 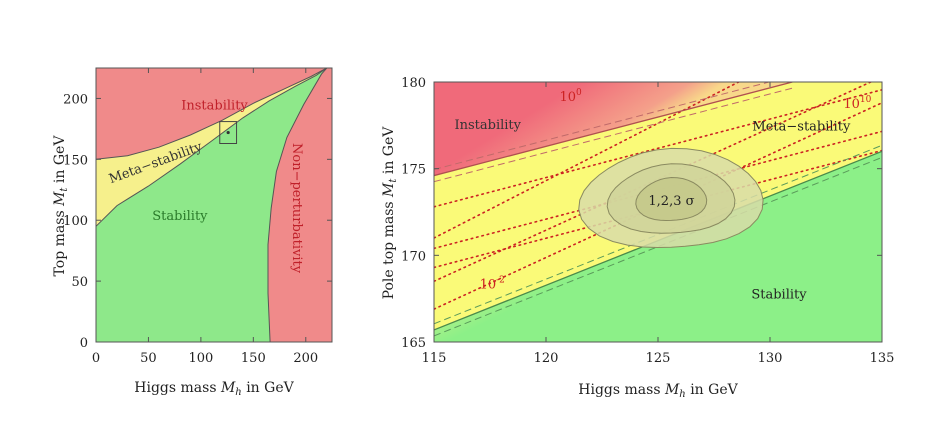 I want to click on left-y-tick-label: 200, so click(x=75, y=99).